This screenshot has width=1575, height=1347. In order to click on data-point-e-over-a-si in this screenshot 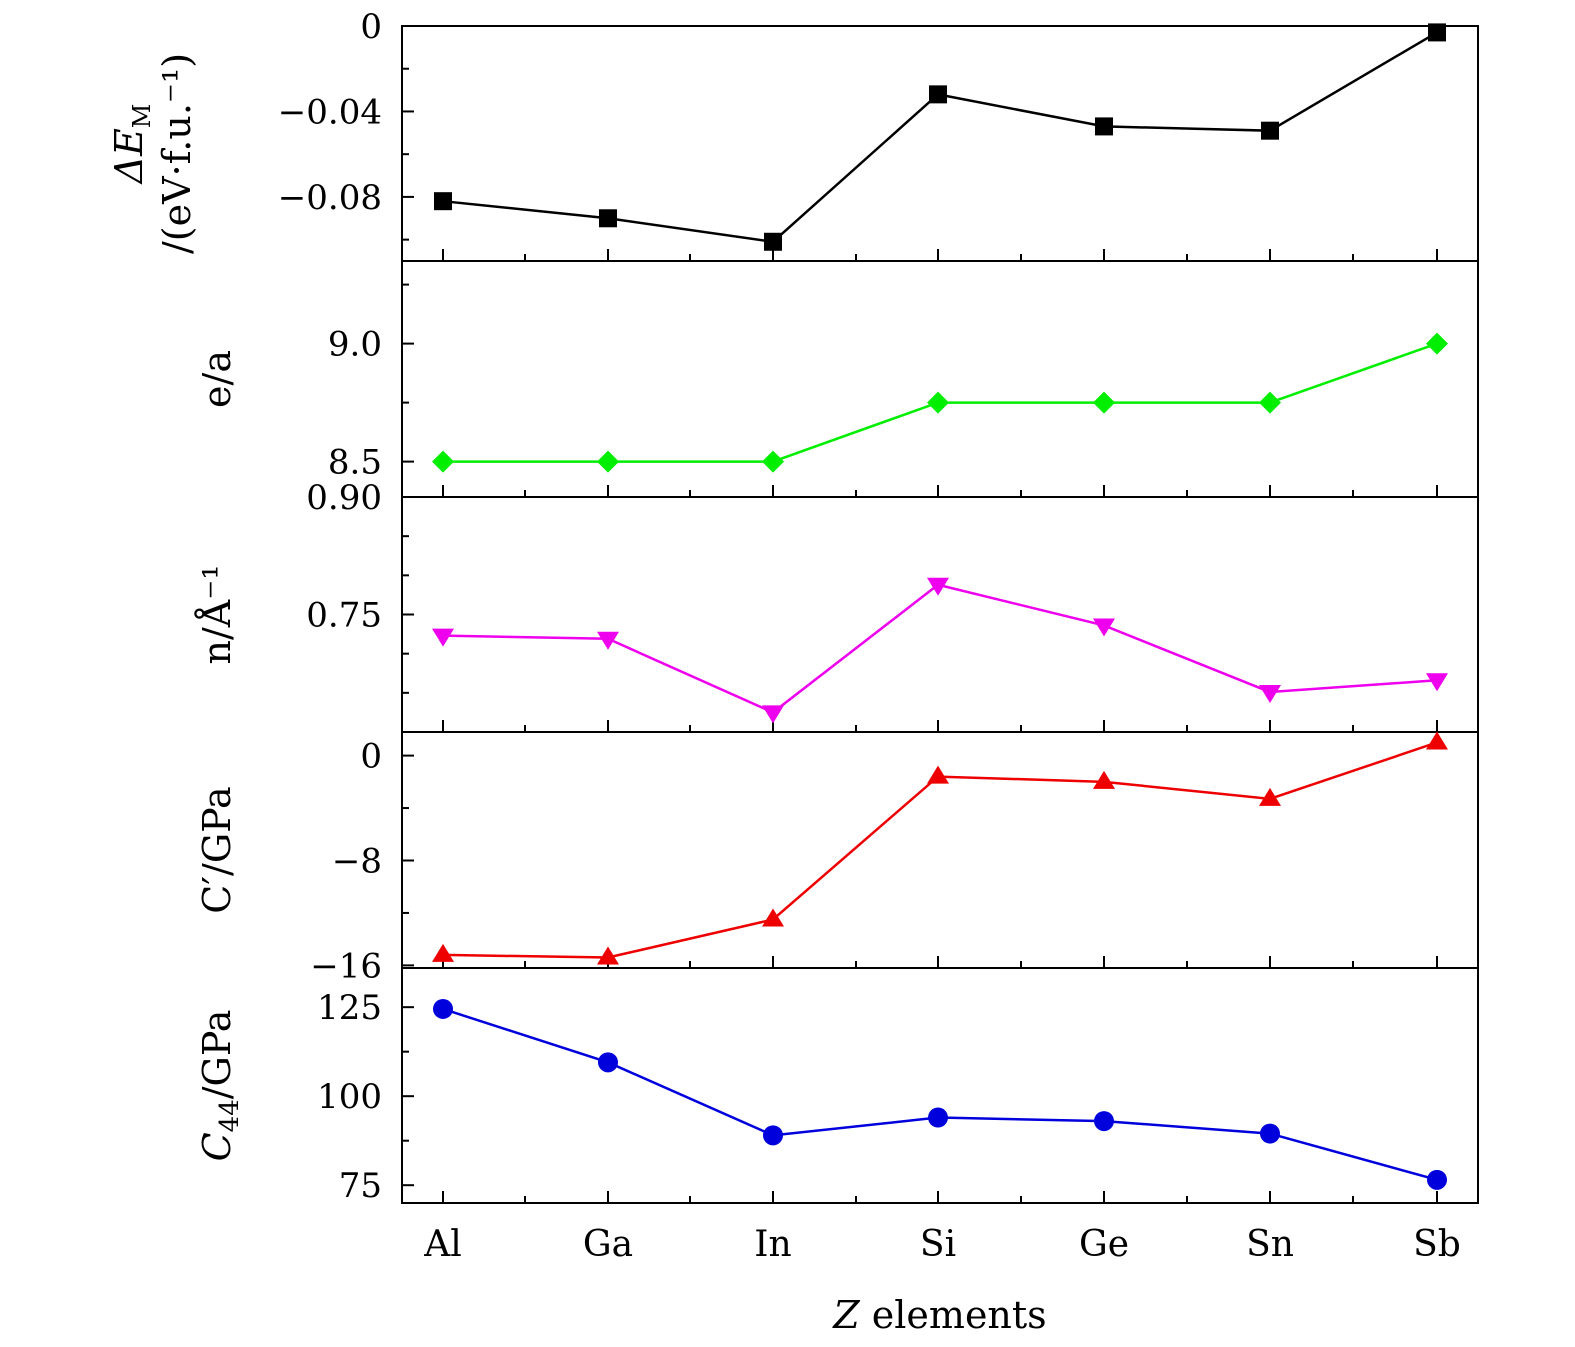, I will do `click(938, 402)`.